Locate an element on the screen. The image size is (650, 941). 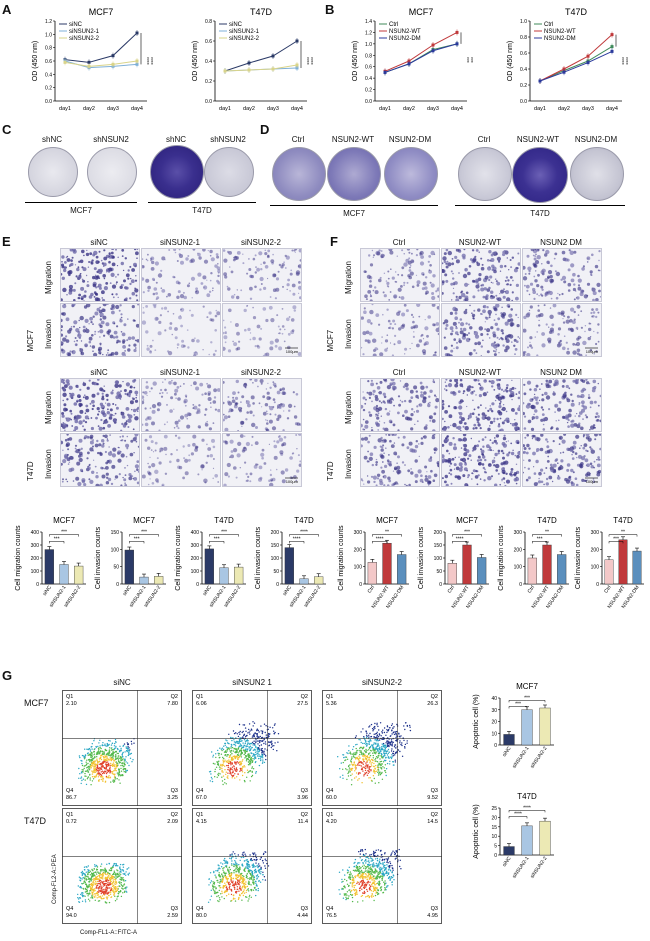
bar is located at coordinates (64, 574).